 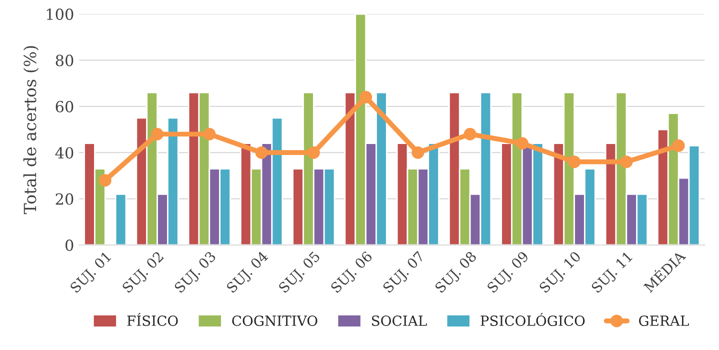 What do you see at coordinates (65, 60) in the screenshot?
I see `y-tick-label: 80` at bounding box center [65, 60].